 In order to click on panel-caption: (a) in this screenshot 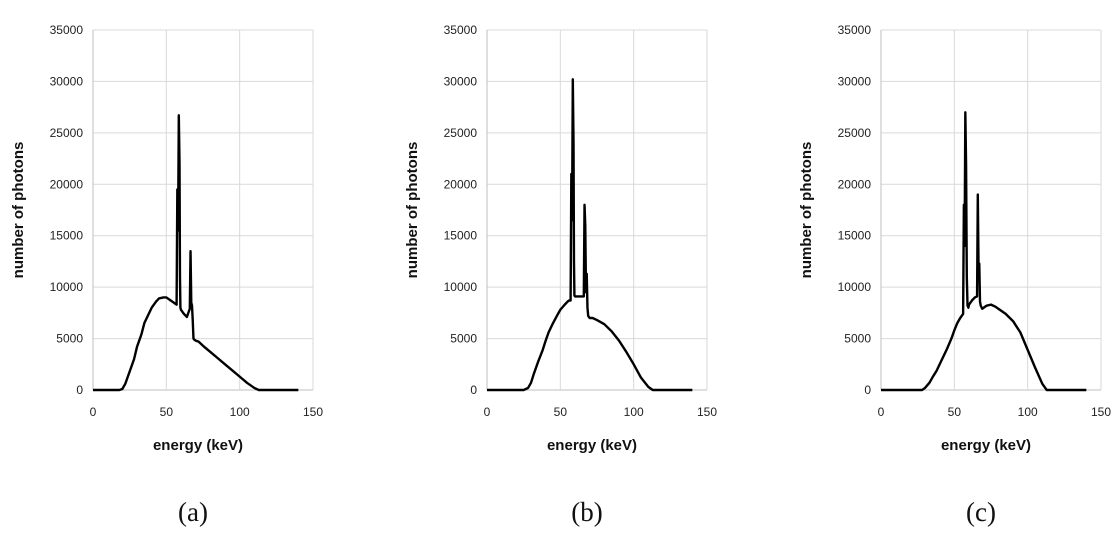, I will do `click(193, 512)`.